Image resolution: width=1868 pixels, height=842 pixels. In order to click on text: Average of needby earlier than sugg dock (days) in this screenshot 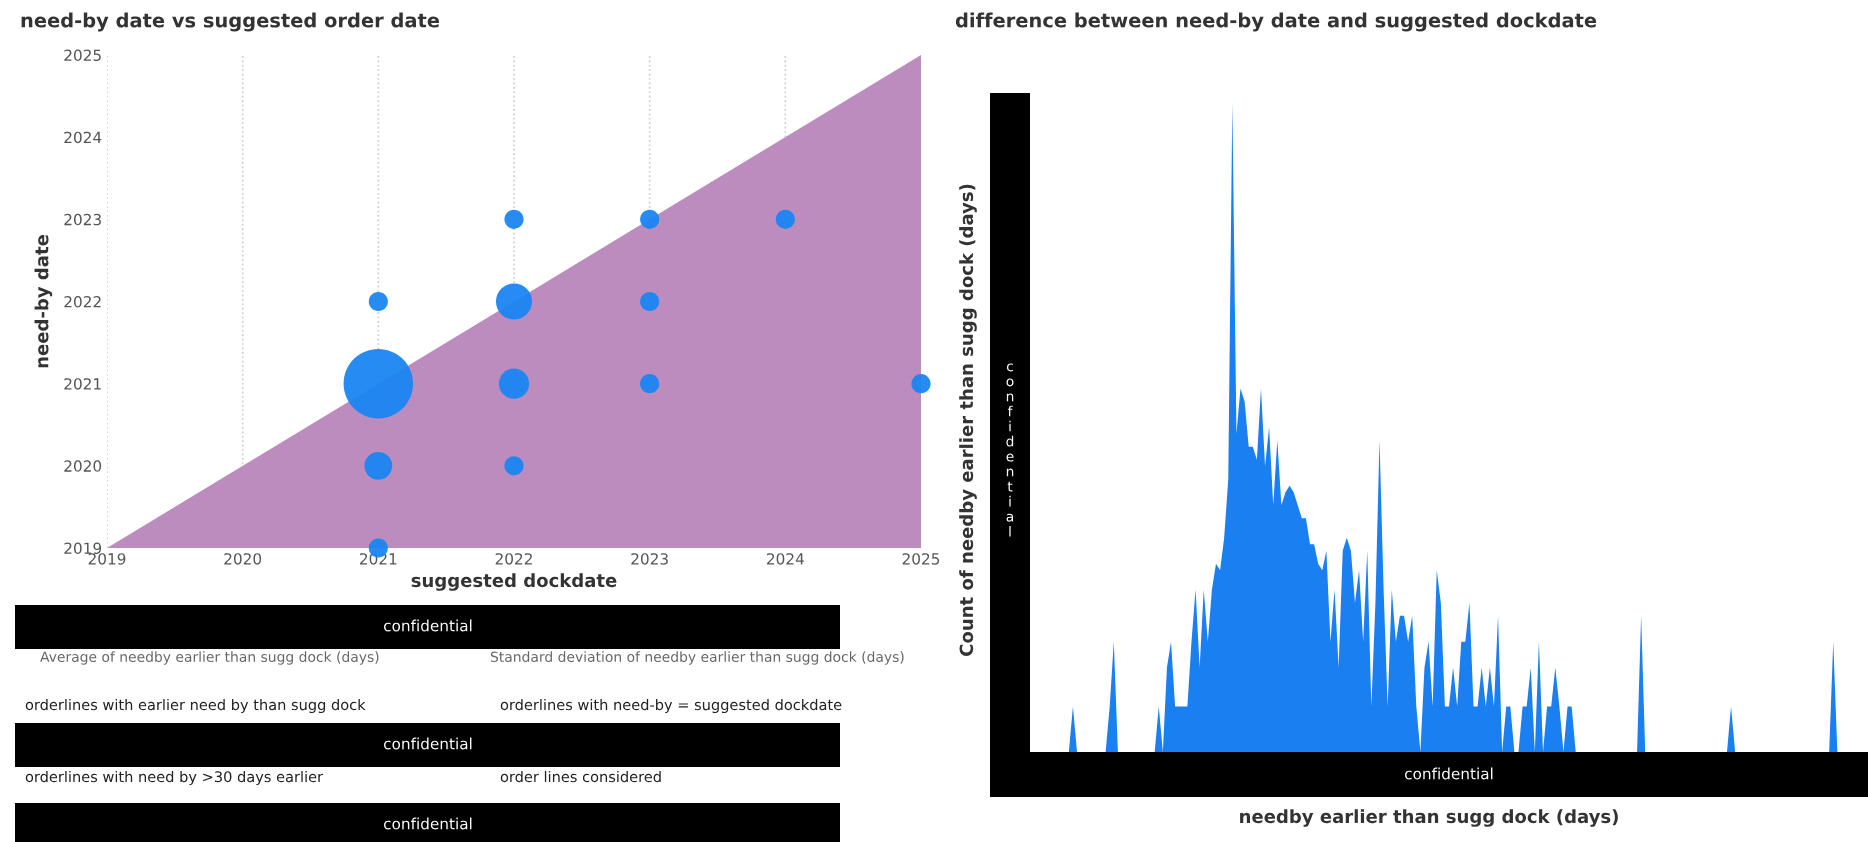, I will do `click(209, 658)`.